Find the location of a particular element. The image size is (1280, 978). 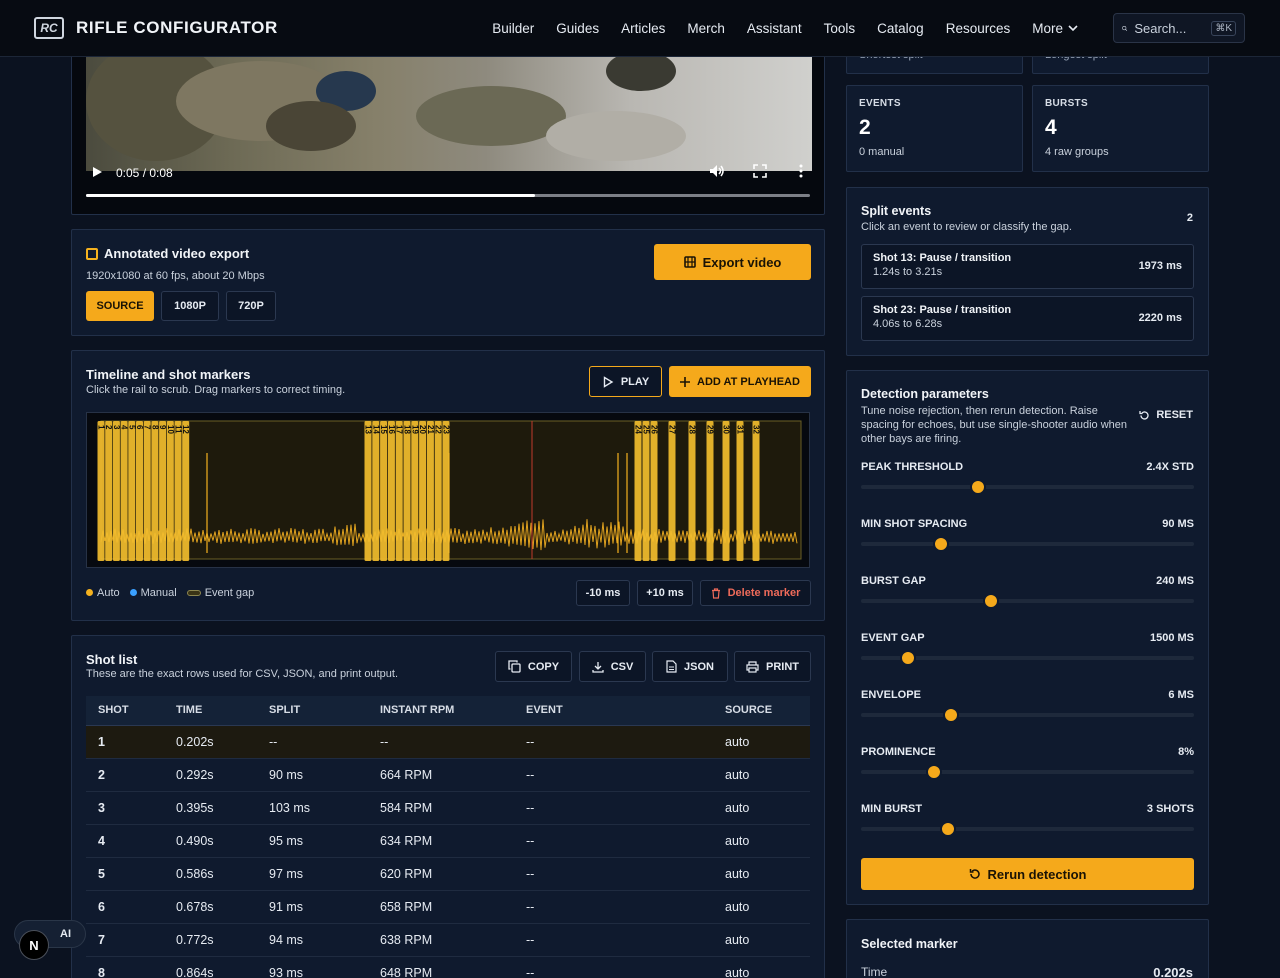

shot-marker: 18 is located at coordinates (407, 491).